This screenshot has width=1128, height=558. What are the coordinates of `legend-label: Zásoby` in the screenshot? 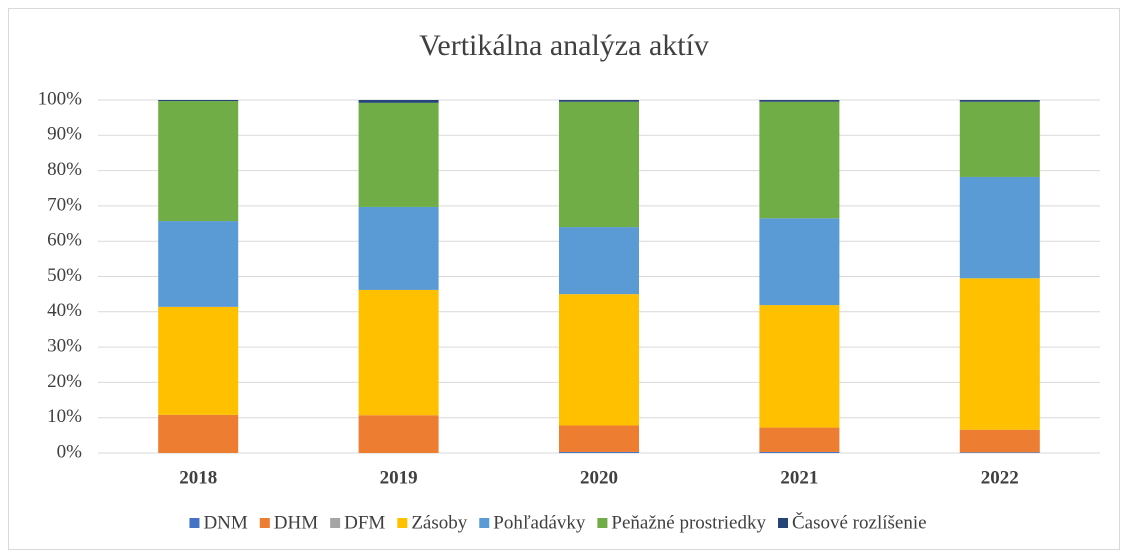 It's located at (439, 522).